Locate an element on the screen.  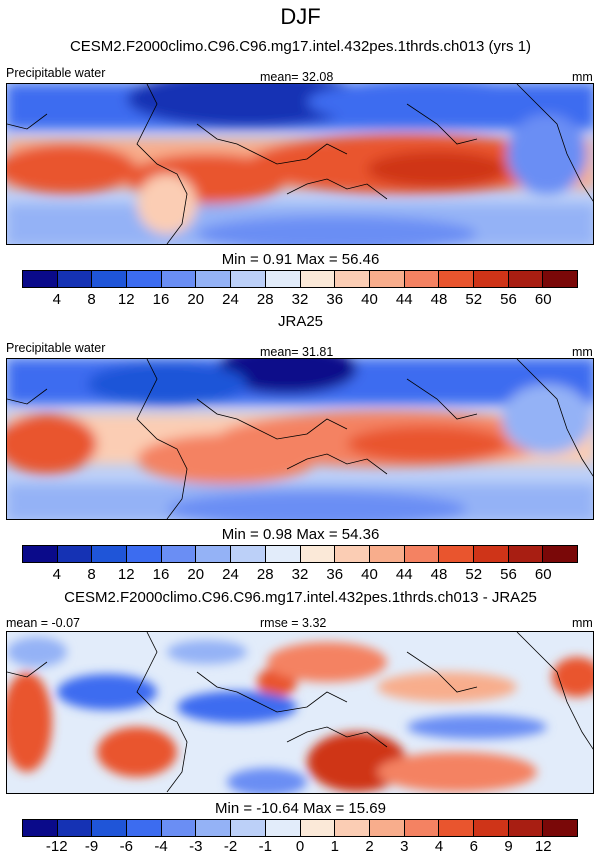
colorbar-tick-label: 32 is located at coordinates (300, 574).